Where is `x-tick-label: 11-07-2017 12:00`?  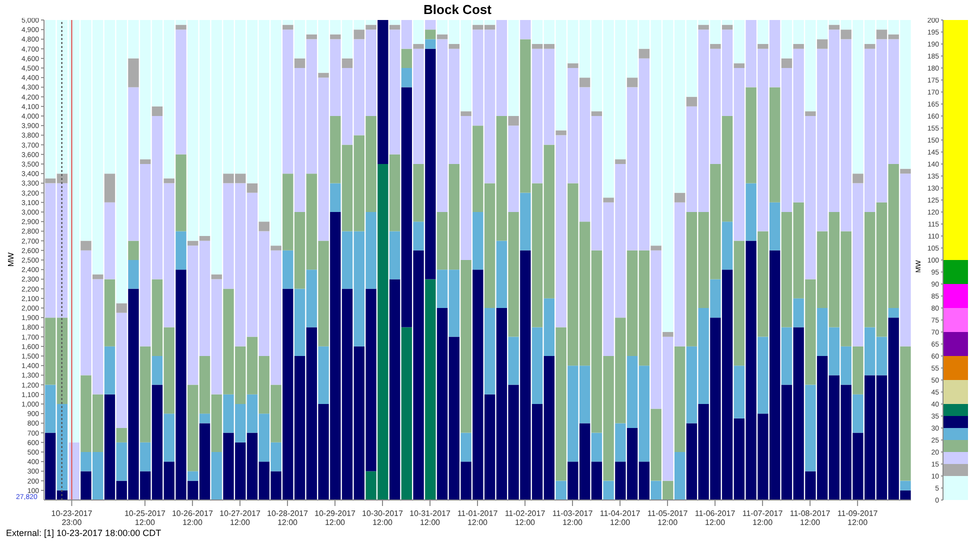 x-tick-label: 11-07-2017 12:00 is located at coordinates (763, 518).